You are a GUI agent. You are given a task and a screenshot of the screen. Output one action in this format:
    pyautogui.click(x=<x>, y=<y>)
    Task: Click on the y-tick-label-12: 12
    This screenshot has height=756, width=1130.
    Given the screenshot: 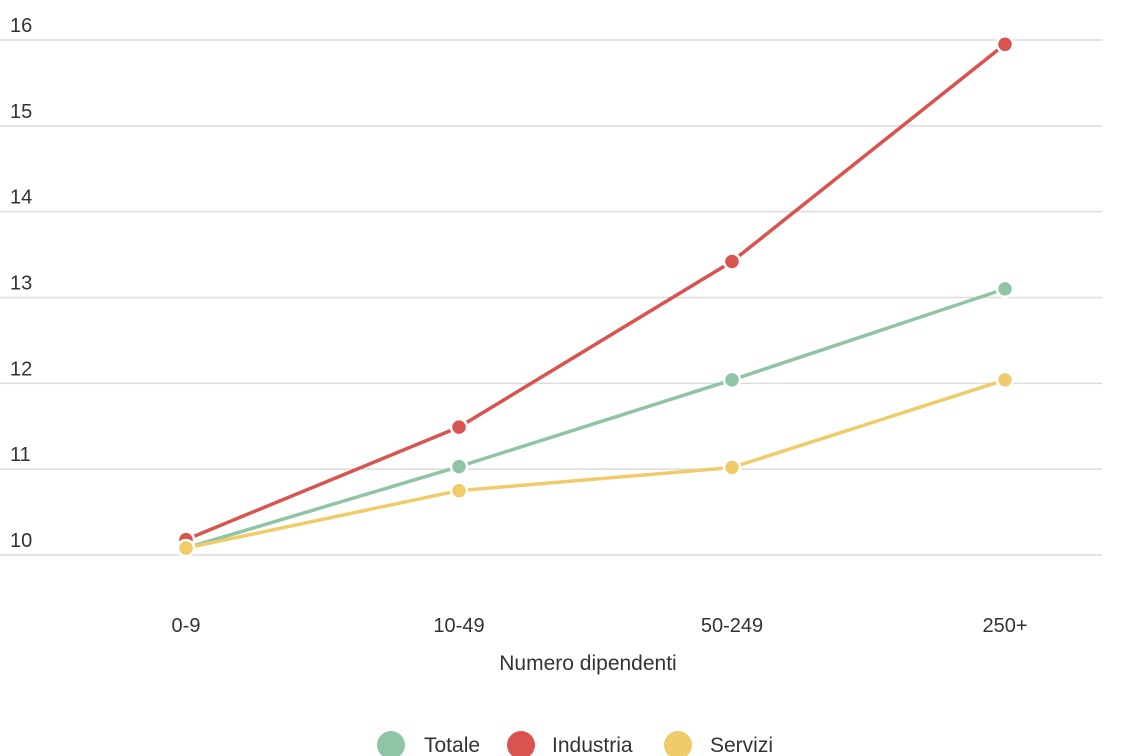 What is the action you would take?
    pyautogui.click(x=21, y=369)
    